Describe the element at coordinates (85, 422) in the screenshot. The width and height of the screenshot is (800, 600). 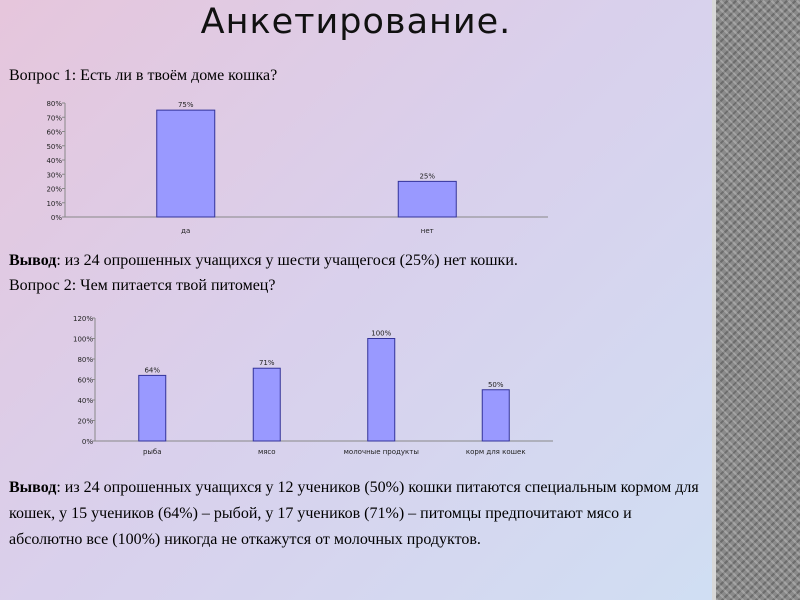
I see `chart-2-y-tick-label: 20%` at that location.